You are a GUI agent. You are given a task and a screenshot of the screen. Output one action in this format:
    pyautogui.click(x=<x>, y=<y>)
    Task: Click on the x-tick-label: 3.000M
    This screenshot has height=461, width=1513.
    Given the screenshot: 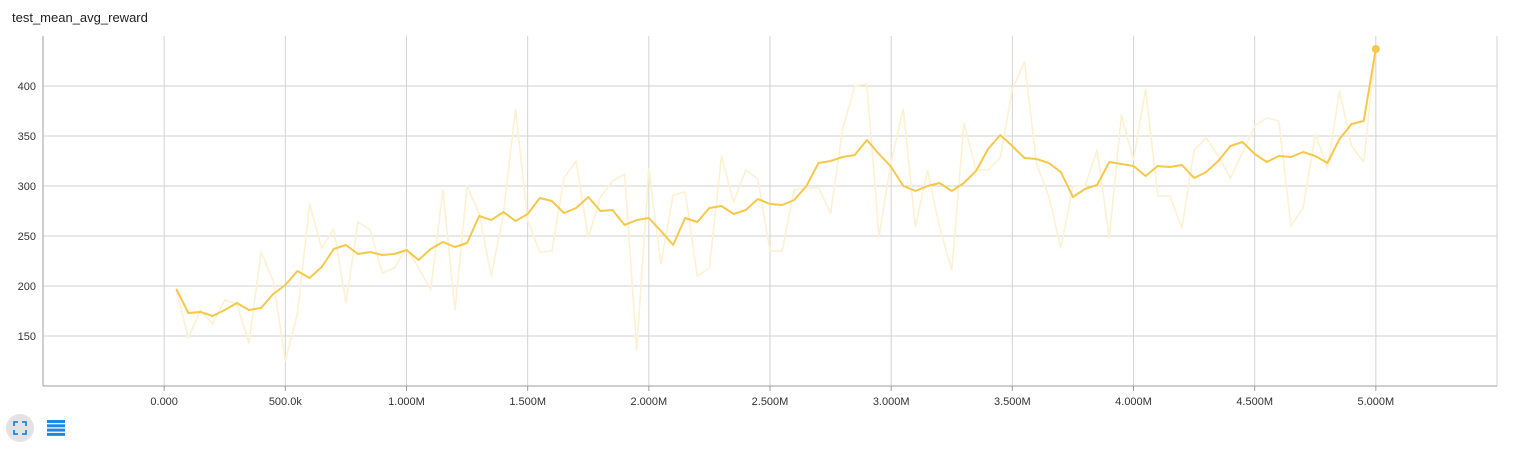 What is the action you would take?
    pyautogui.click(x=891, y=402)
    